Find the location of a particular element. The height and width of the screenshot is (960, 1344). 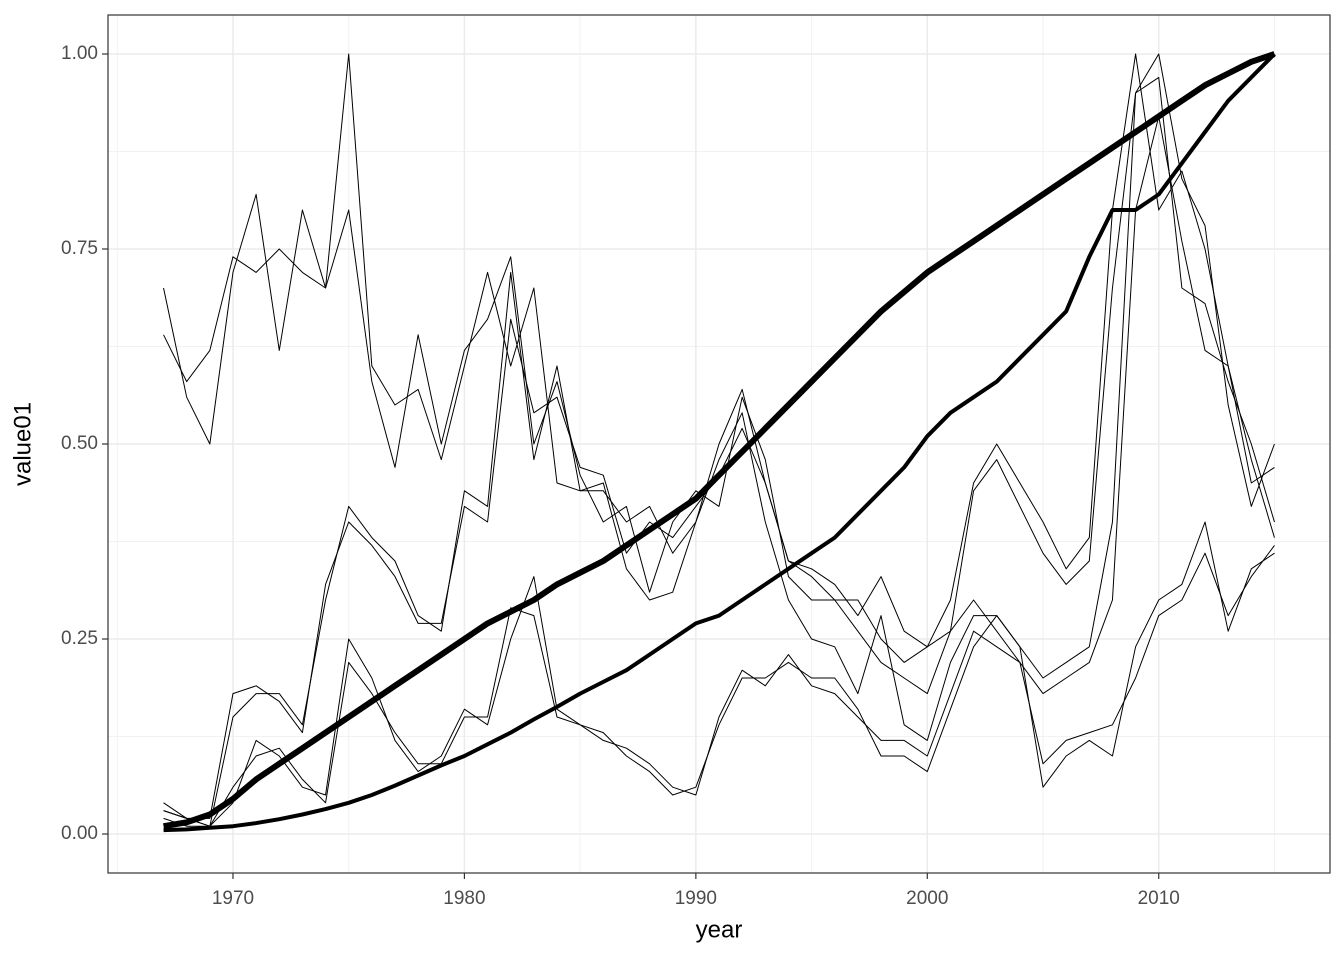

y-tick-label: 0.50 is located at coordinates (79, 443).